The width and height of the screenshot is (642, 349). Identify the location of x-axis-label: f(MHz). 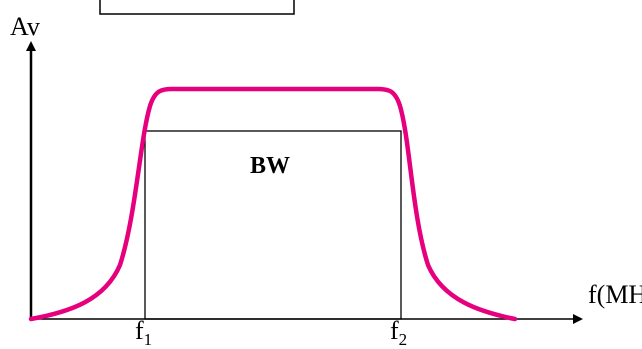
(615, 294).